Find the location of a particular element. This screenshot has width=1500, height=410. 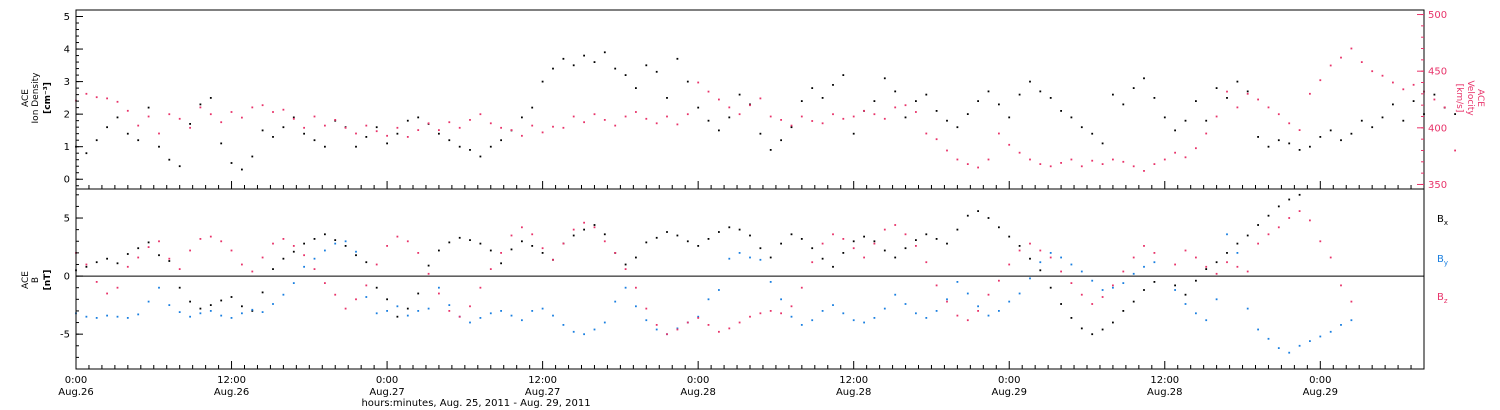

x-tick-time-label: 12:00 is located at coordinates (1164, 380).